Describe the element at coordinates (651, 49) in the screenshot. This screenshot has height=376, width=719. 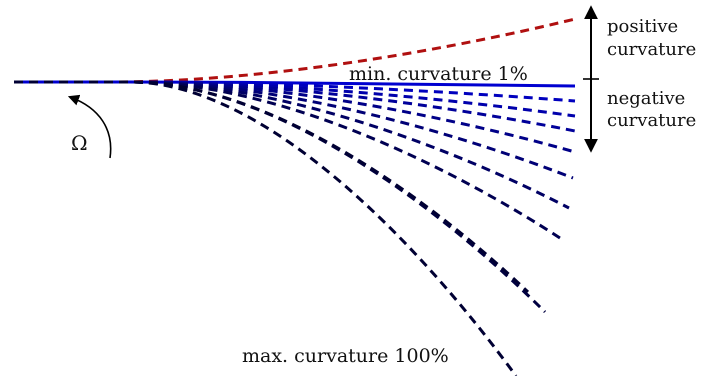
I see `positive-label-line2: curvature` at that location.